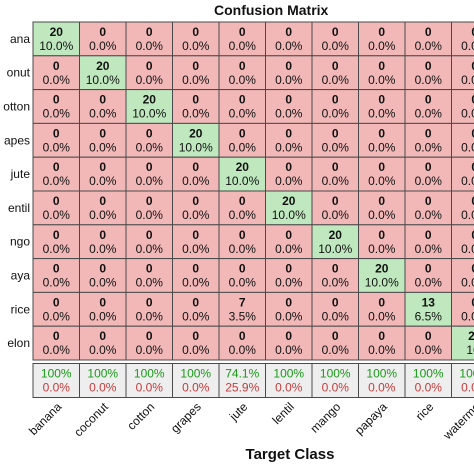 The image size is (474, 474). What do you see at coordinates (429, 302) in the screenshot?
I see `cell-count: 13` at bounding box center [429, 302].